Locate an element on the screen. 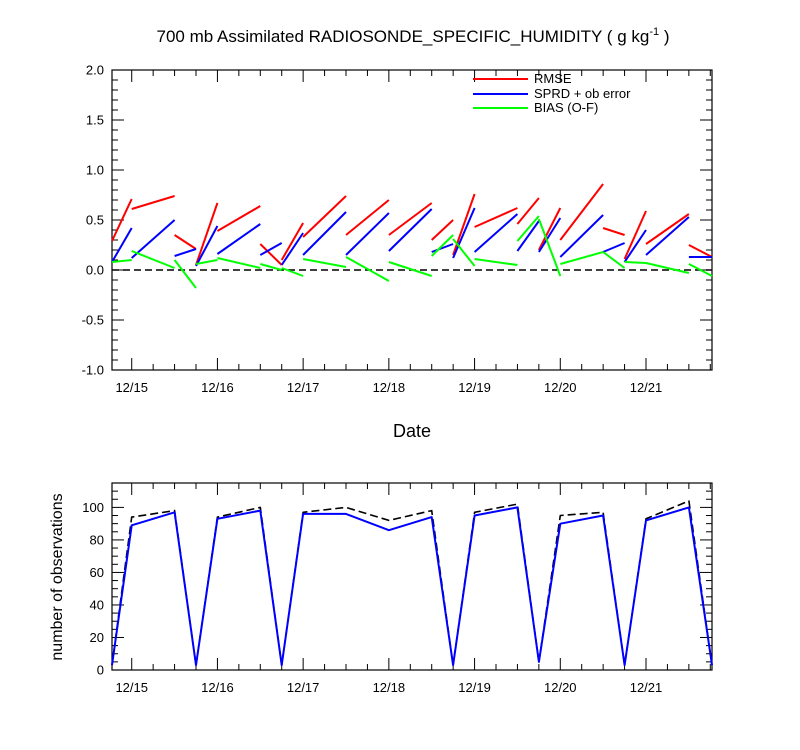 The height and width of the screenshot is (750, 800). y-tick-label: 0.0 is located at coordinates (95, 270).